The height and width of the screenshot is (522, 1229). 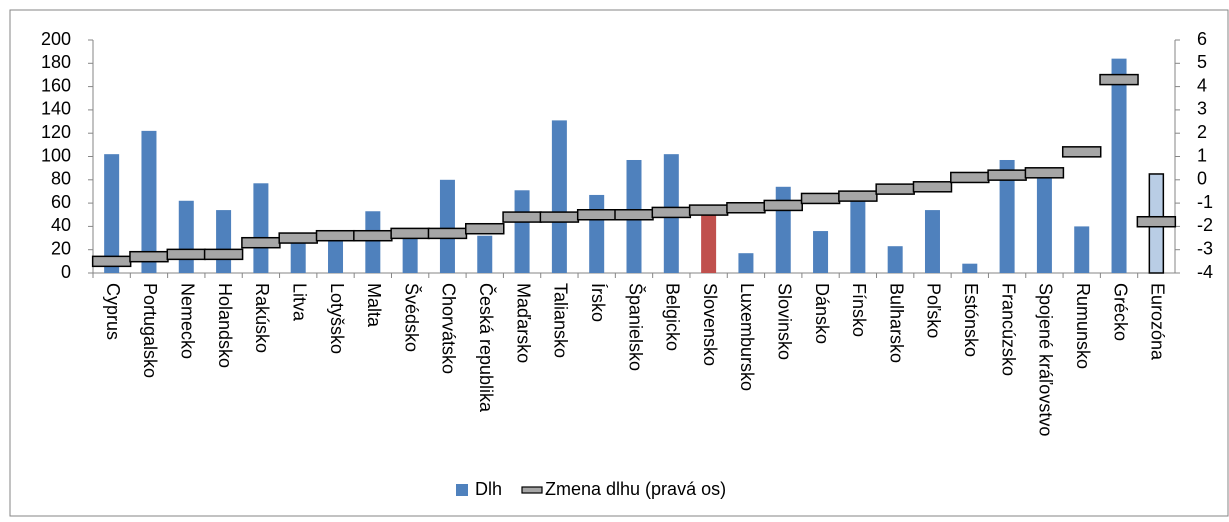 I want to click on x-tick-label: Luxembursko, so click(x=747, y=337).